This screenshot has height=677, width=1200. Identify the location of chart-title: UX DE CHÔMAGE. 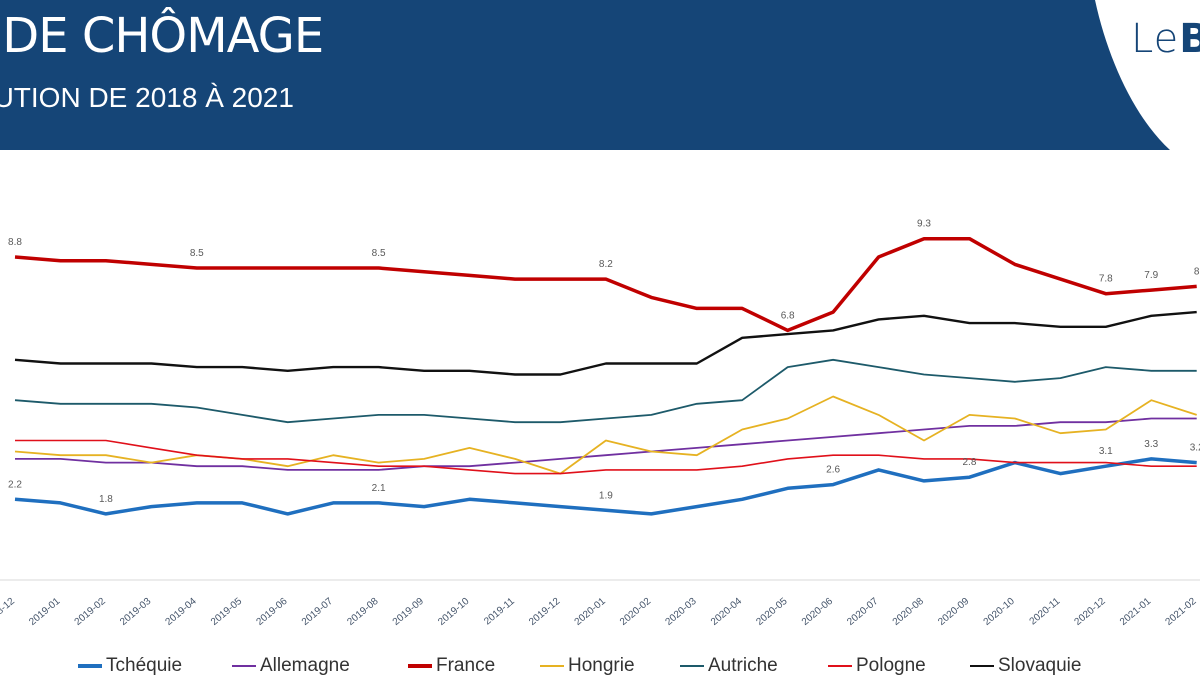
(162, 36).